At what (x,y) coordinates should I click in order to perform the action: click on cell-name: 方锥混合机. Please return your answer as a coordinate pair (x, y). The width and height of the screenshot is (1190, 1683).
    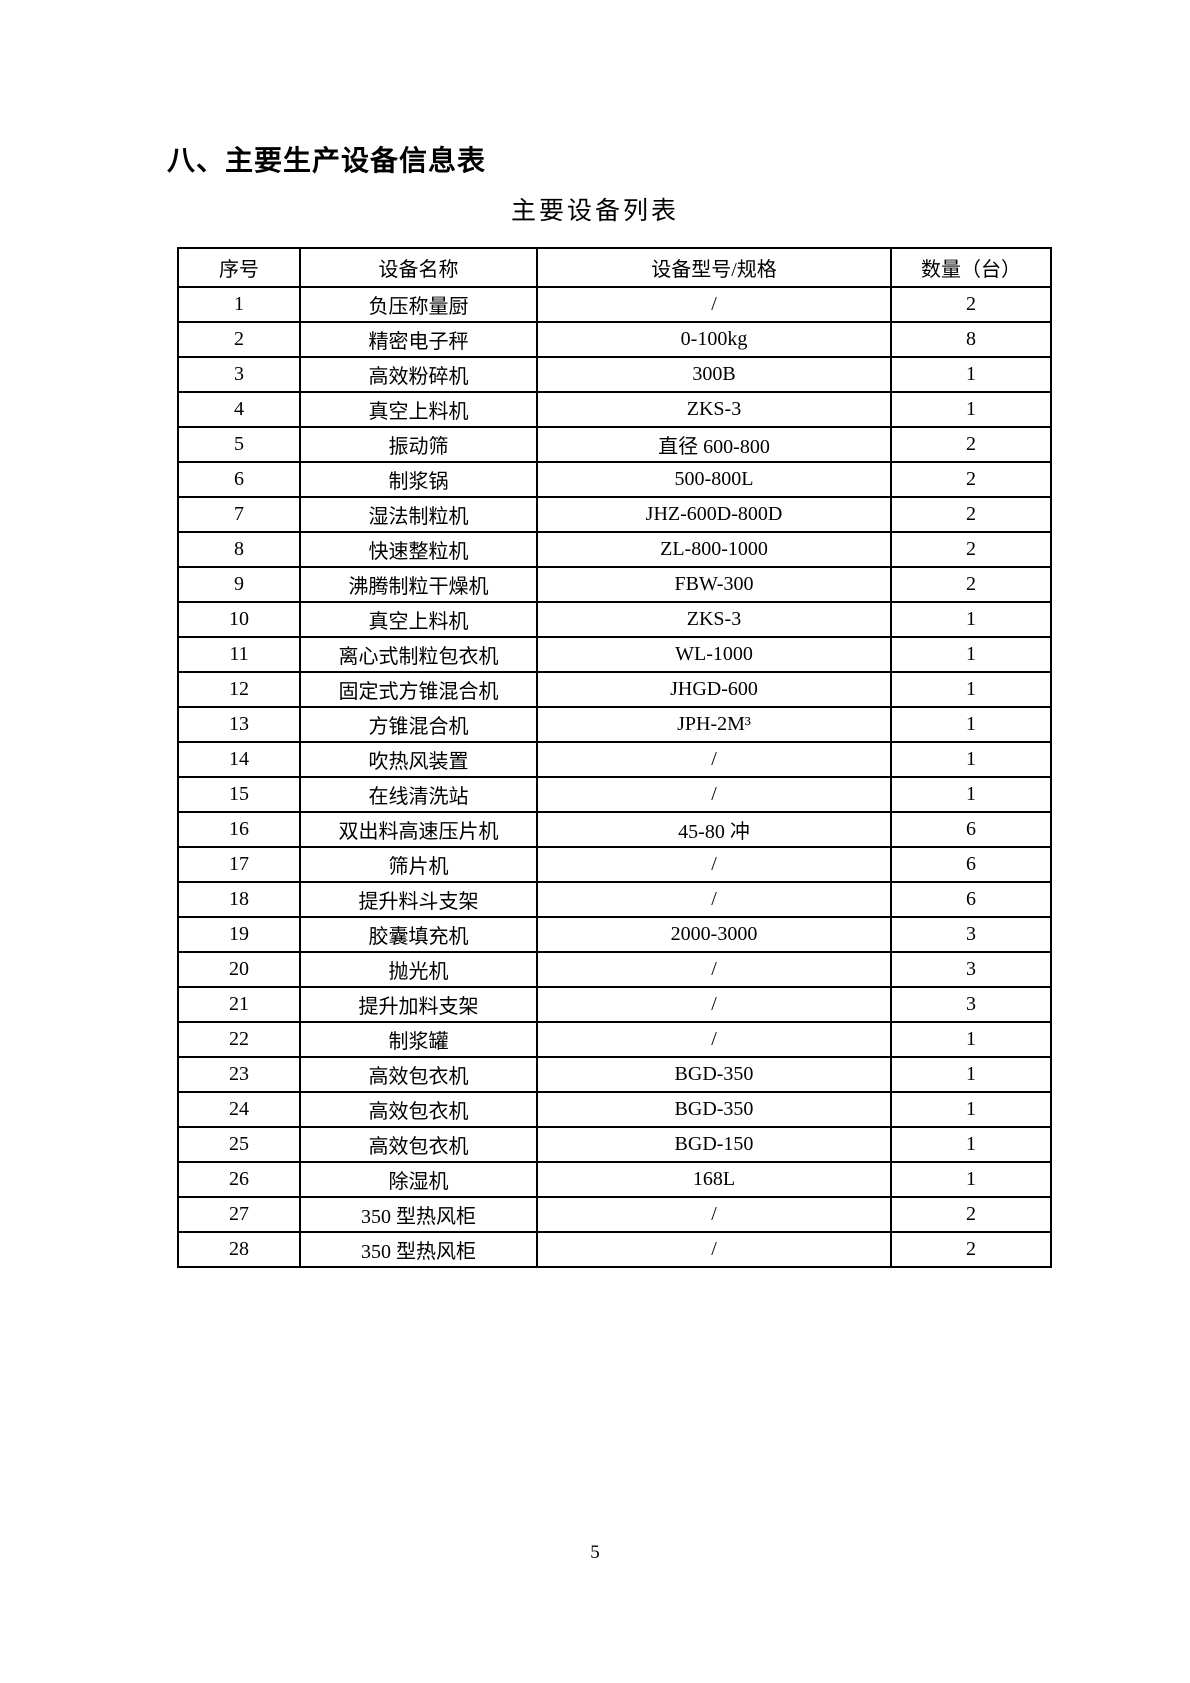
    Looking at the image, I should click on (418, 724).